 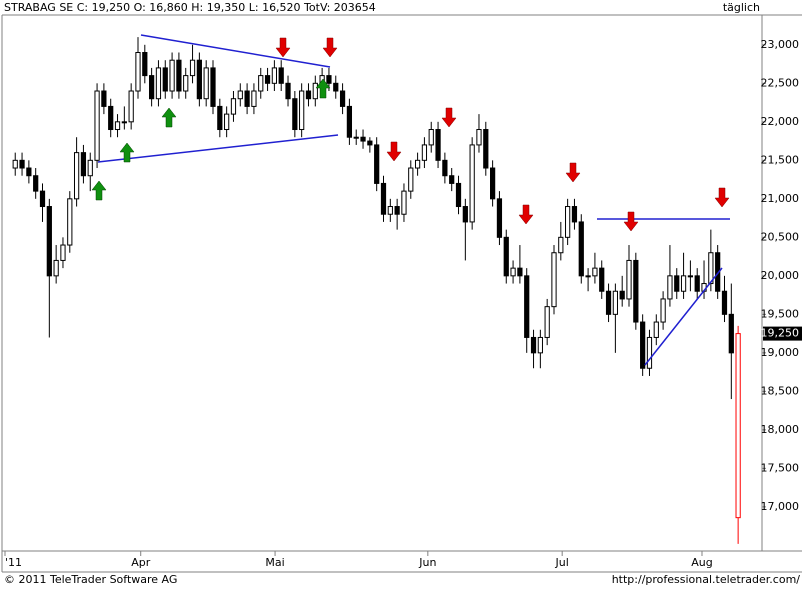 I want to click on y-tick-label: 18,000, so click(x=780, y=429).